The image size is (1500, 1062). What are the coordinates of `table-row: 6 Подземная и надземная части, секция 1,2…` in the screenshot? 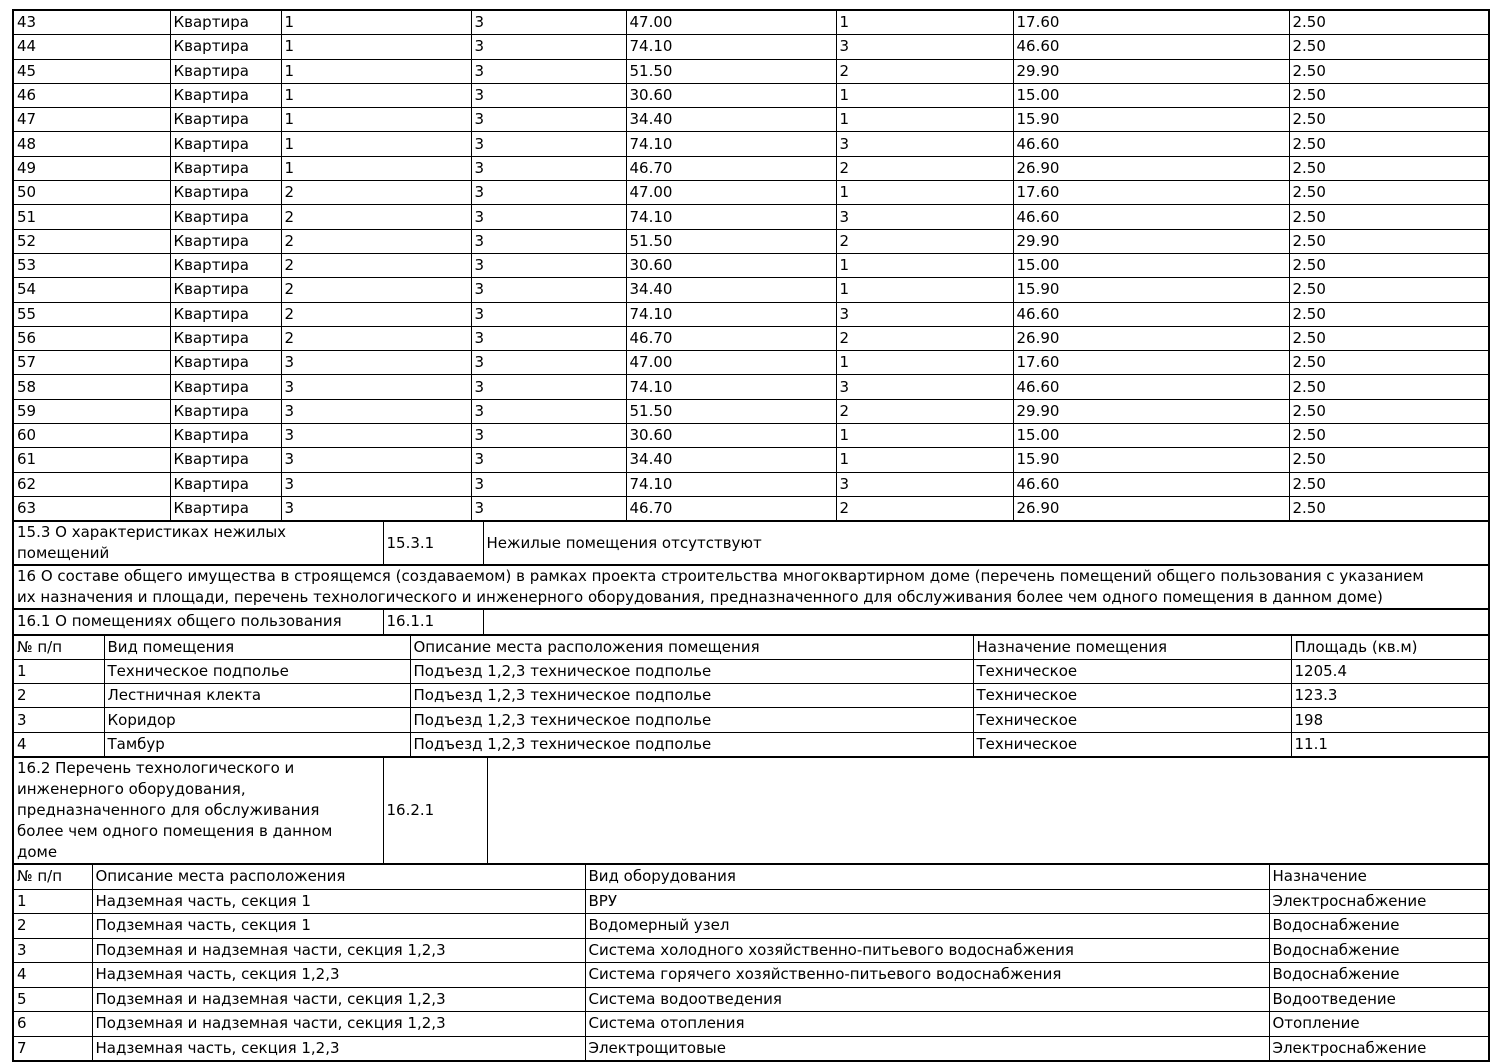 It's located at (751, 1024).